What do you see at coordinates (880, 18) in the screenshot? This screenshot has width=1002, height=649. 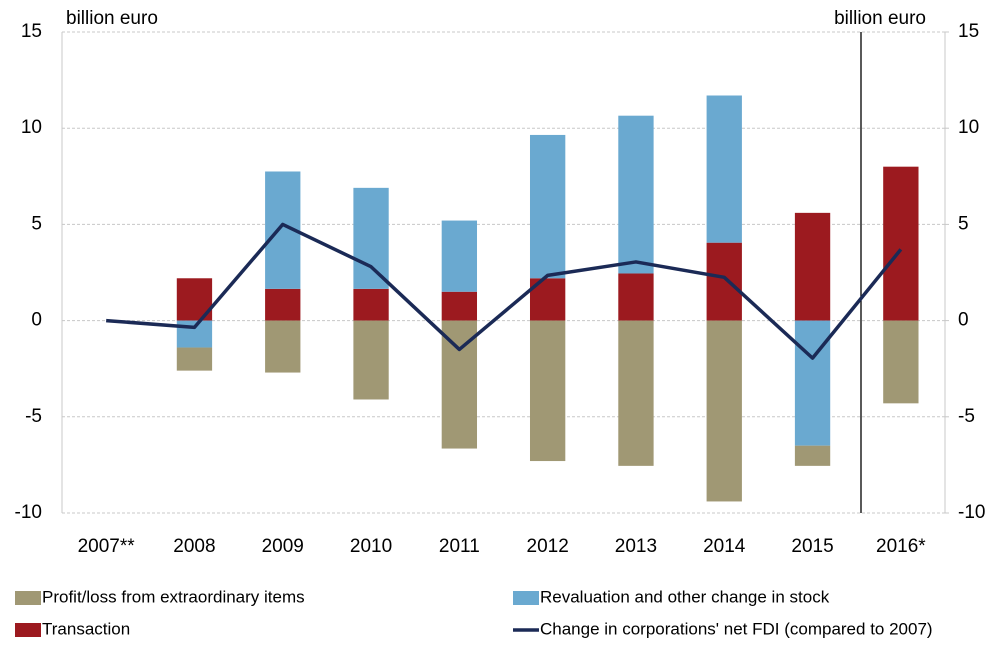 I see `y2-axis-label: billion euro` at bounding box center [880, 18].